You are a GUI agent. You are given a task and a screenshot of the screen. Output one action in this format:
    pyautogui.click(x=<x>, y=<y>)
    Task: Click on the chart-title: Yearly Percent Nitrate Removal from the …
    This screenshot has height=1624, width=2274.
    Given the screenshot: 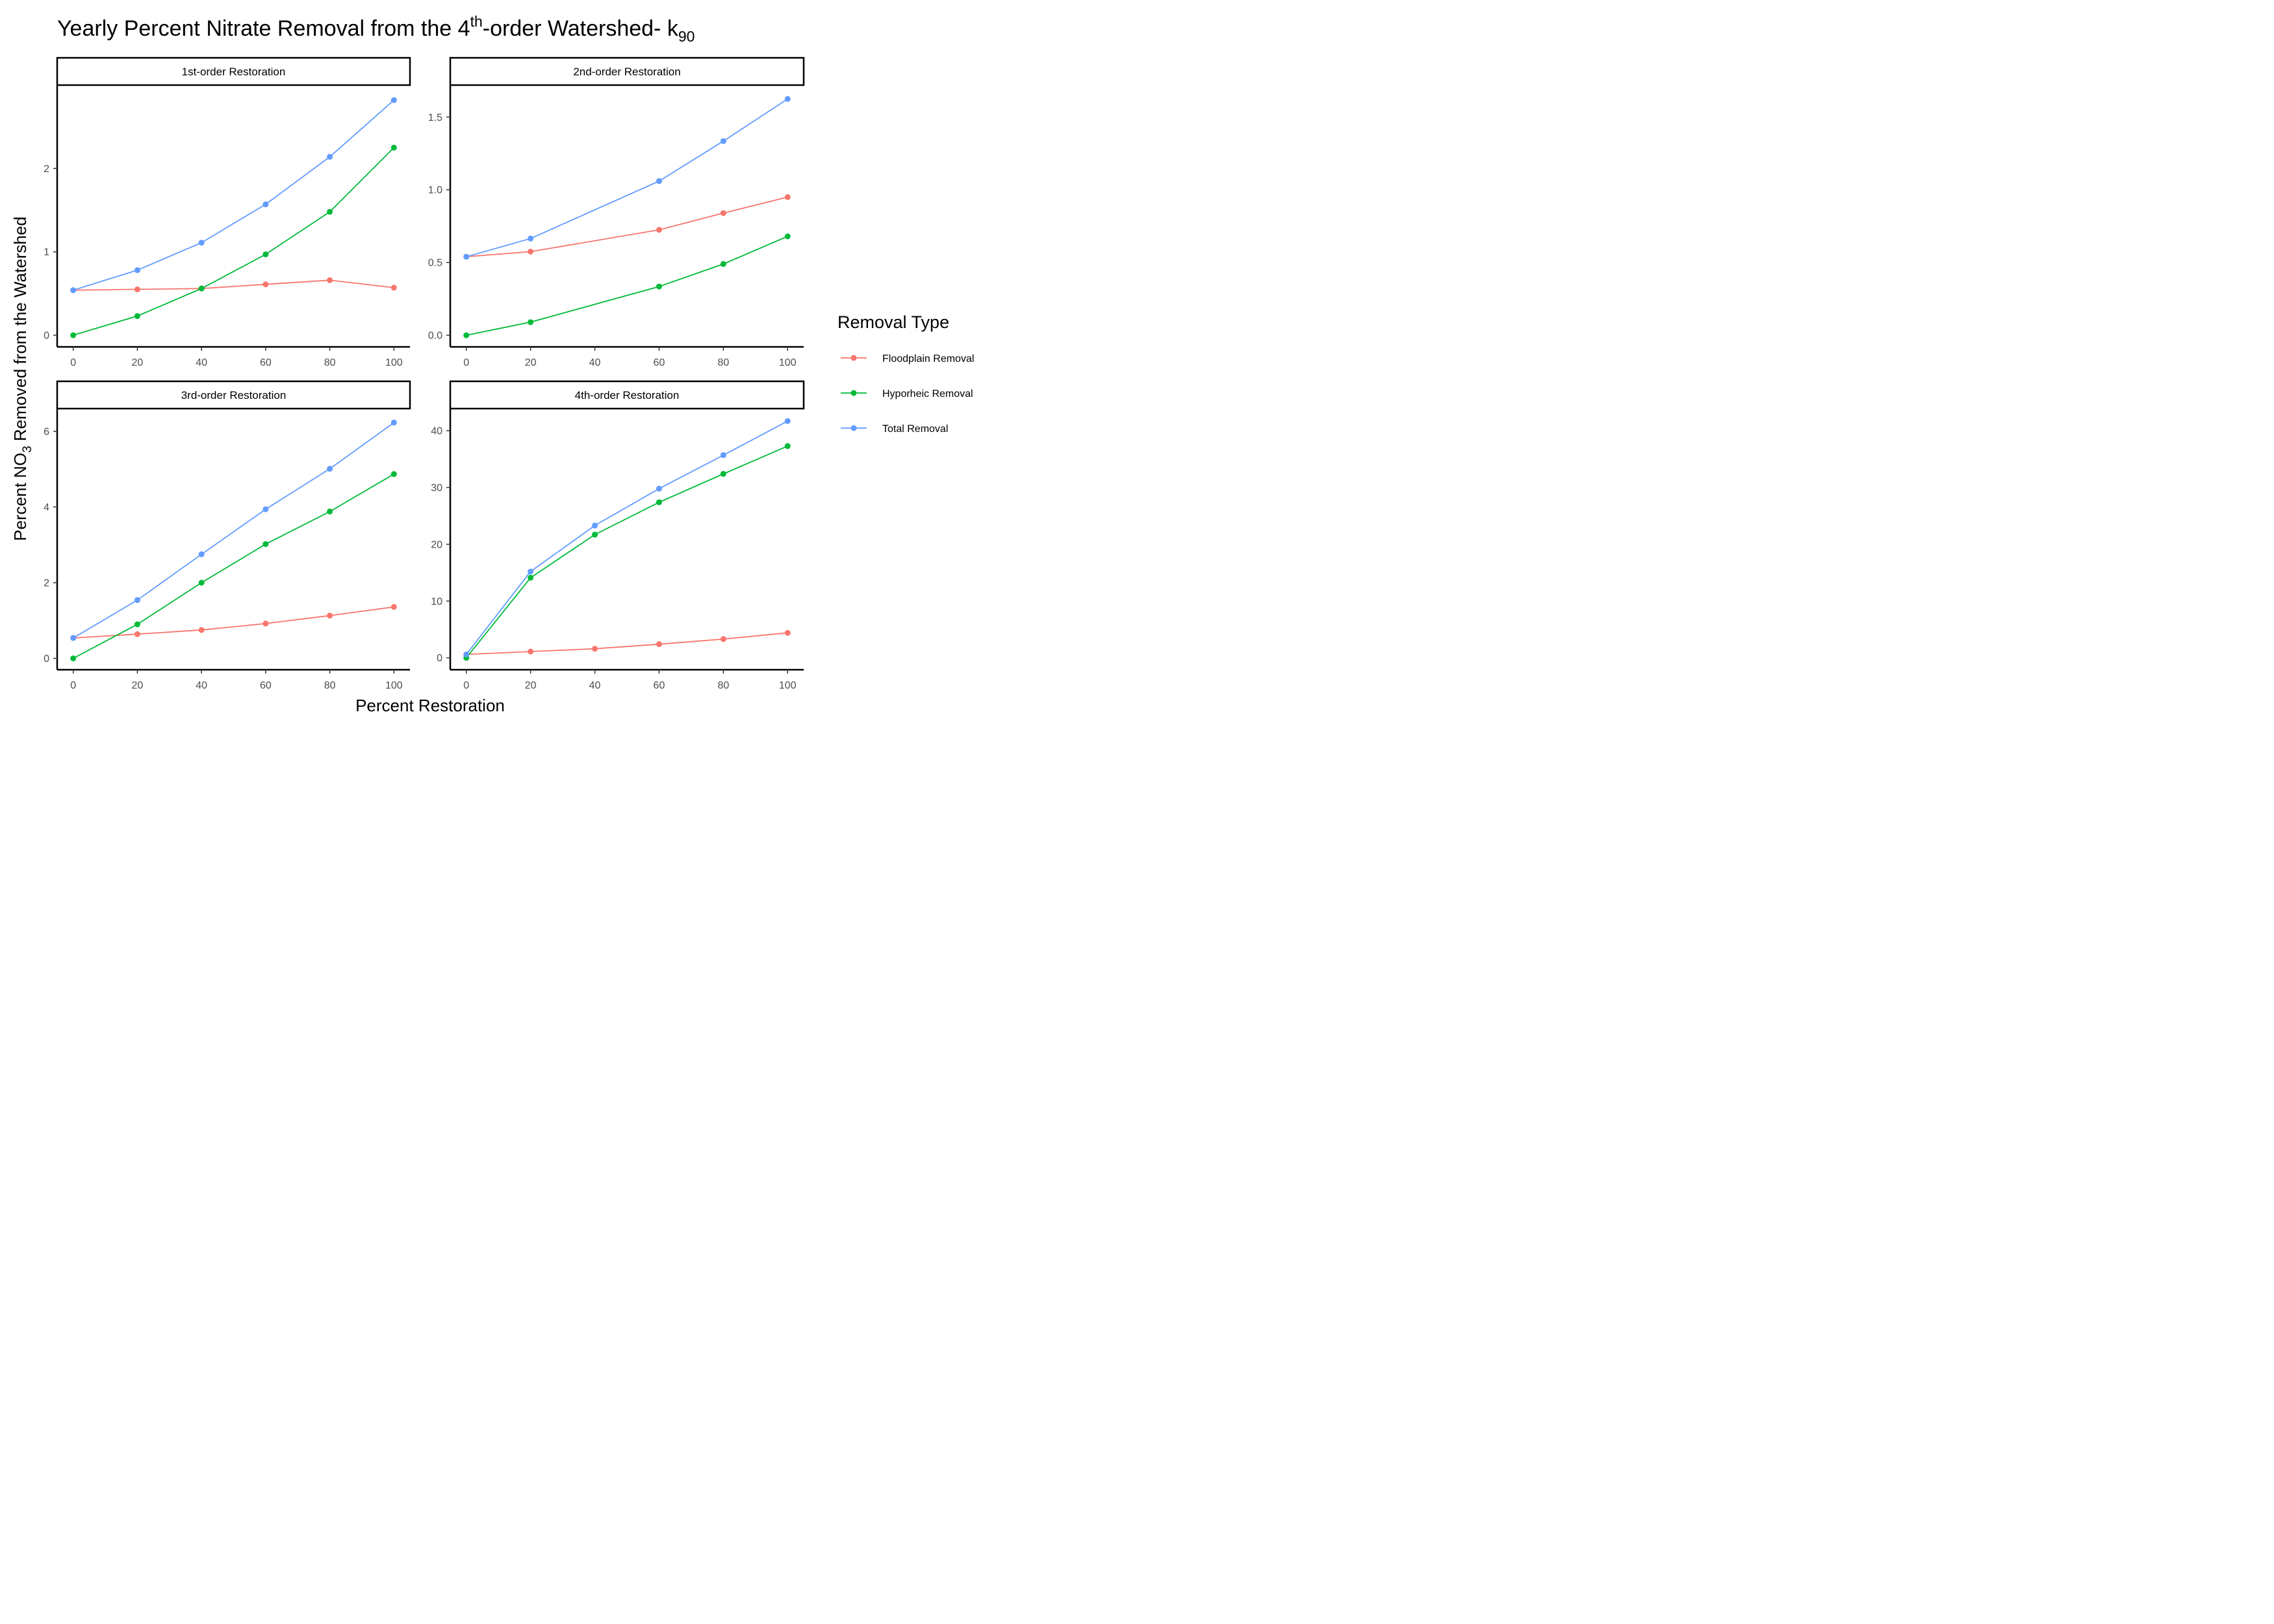 What is the action you would take?
    pyautogui.click(x=376, y=29)
    